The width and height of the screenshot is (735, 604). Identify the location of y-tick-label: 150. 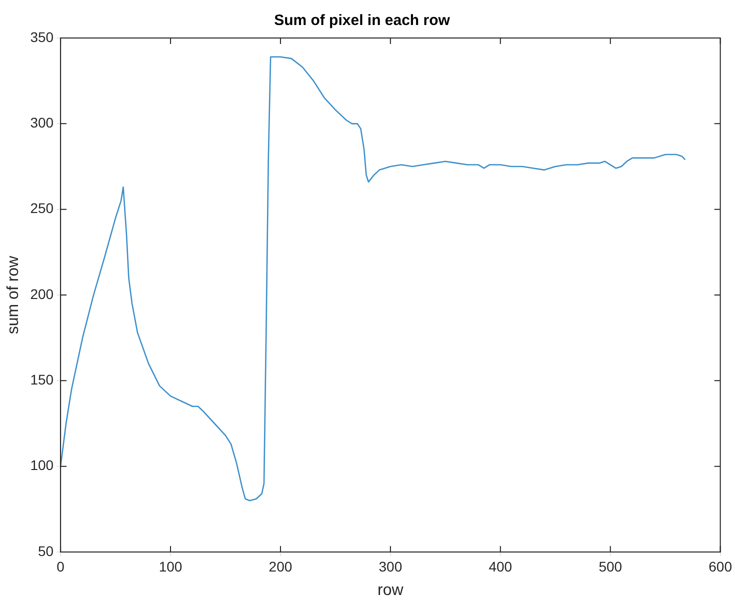
(42, 380).